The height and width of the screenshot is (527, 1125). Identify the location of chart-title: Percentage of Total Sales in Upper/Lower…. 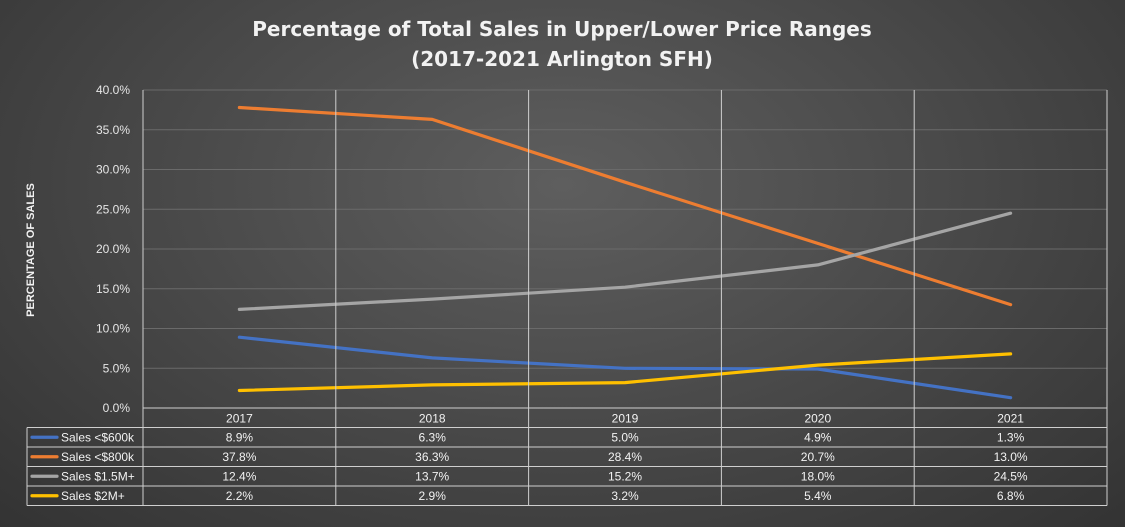
(562, 29).